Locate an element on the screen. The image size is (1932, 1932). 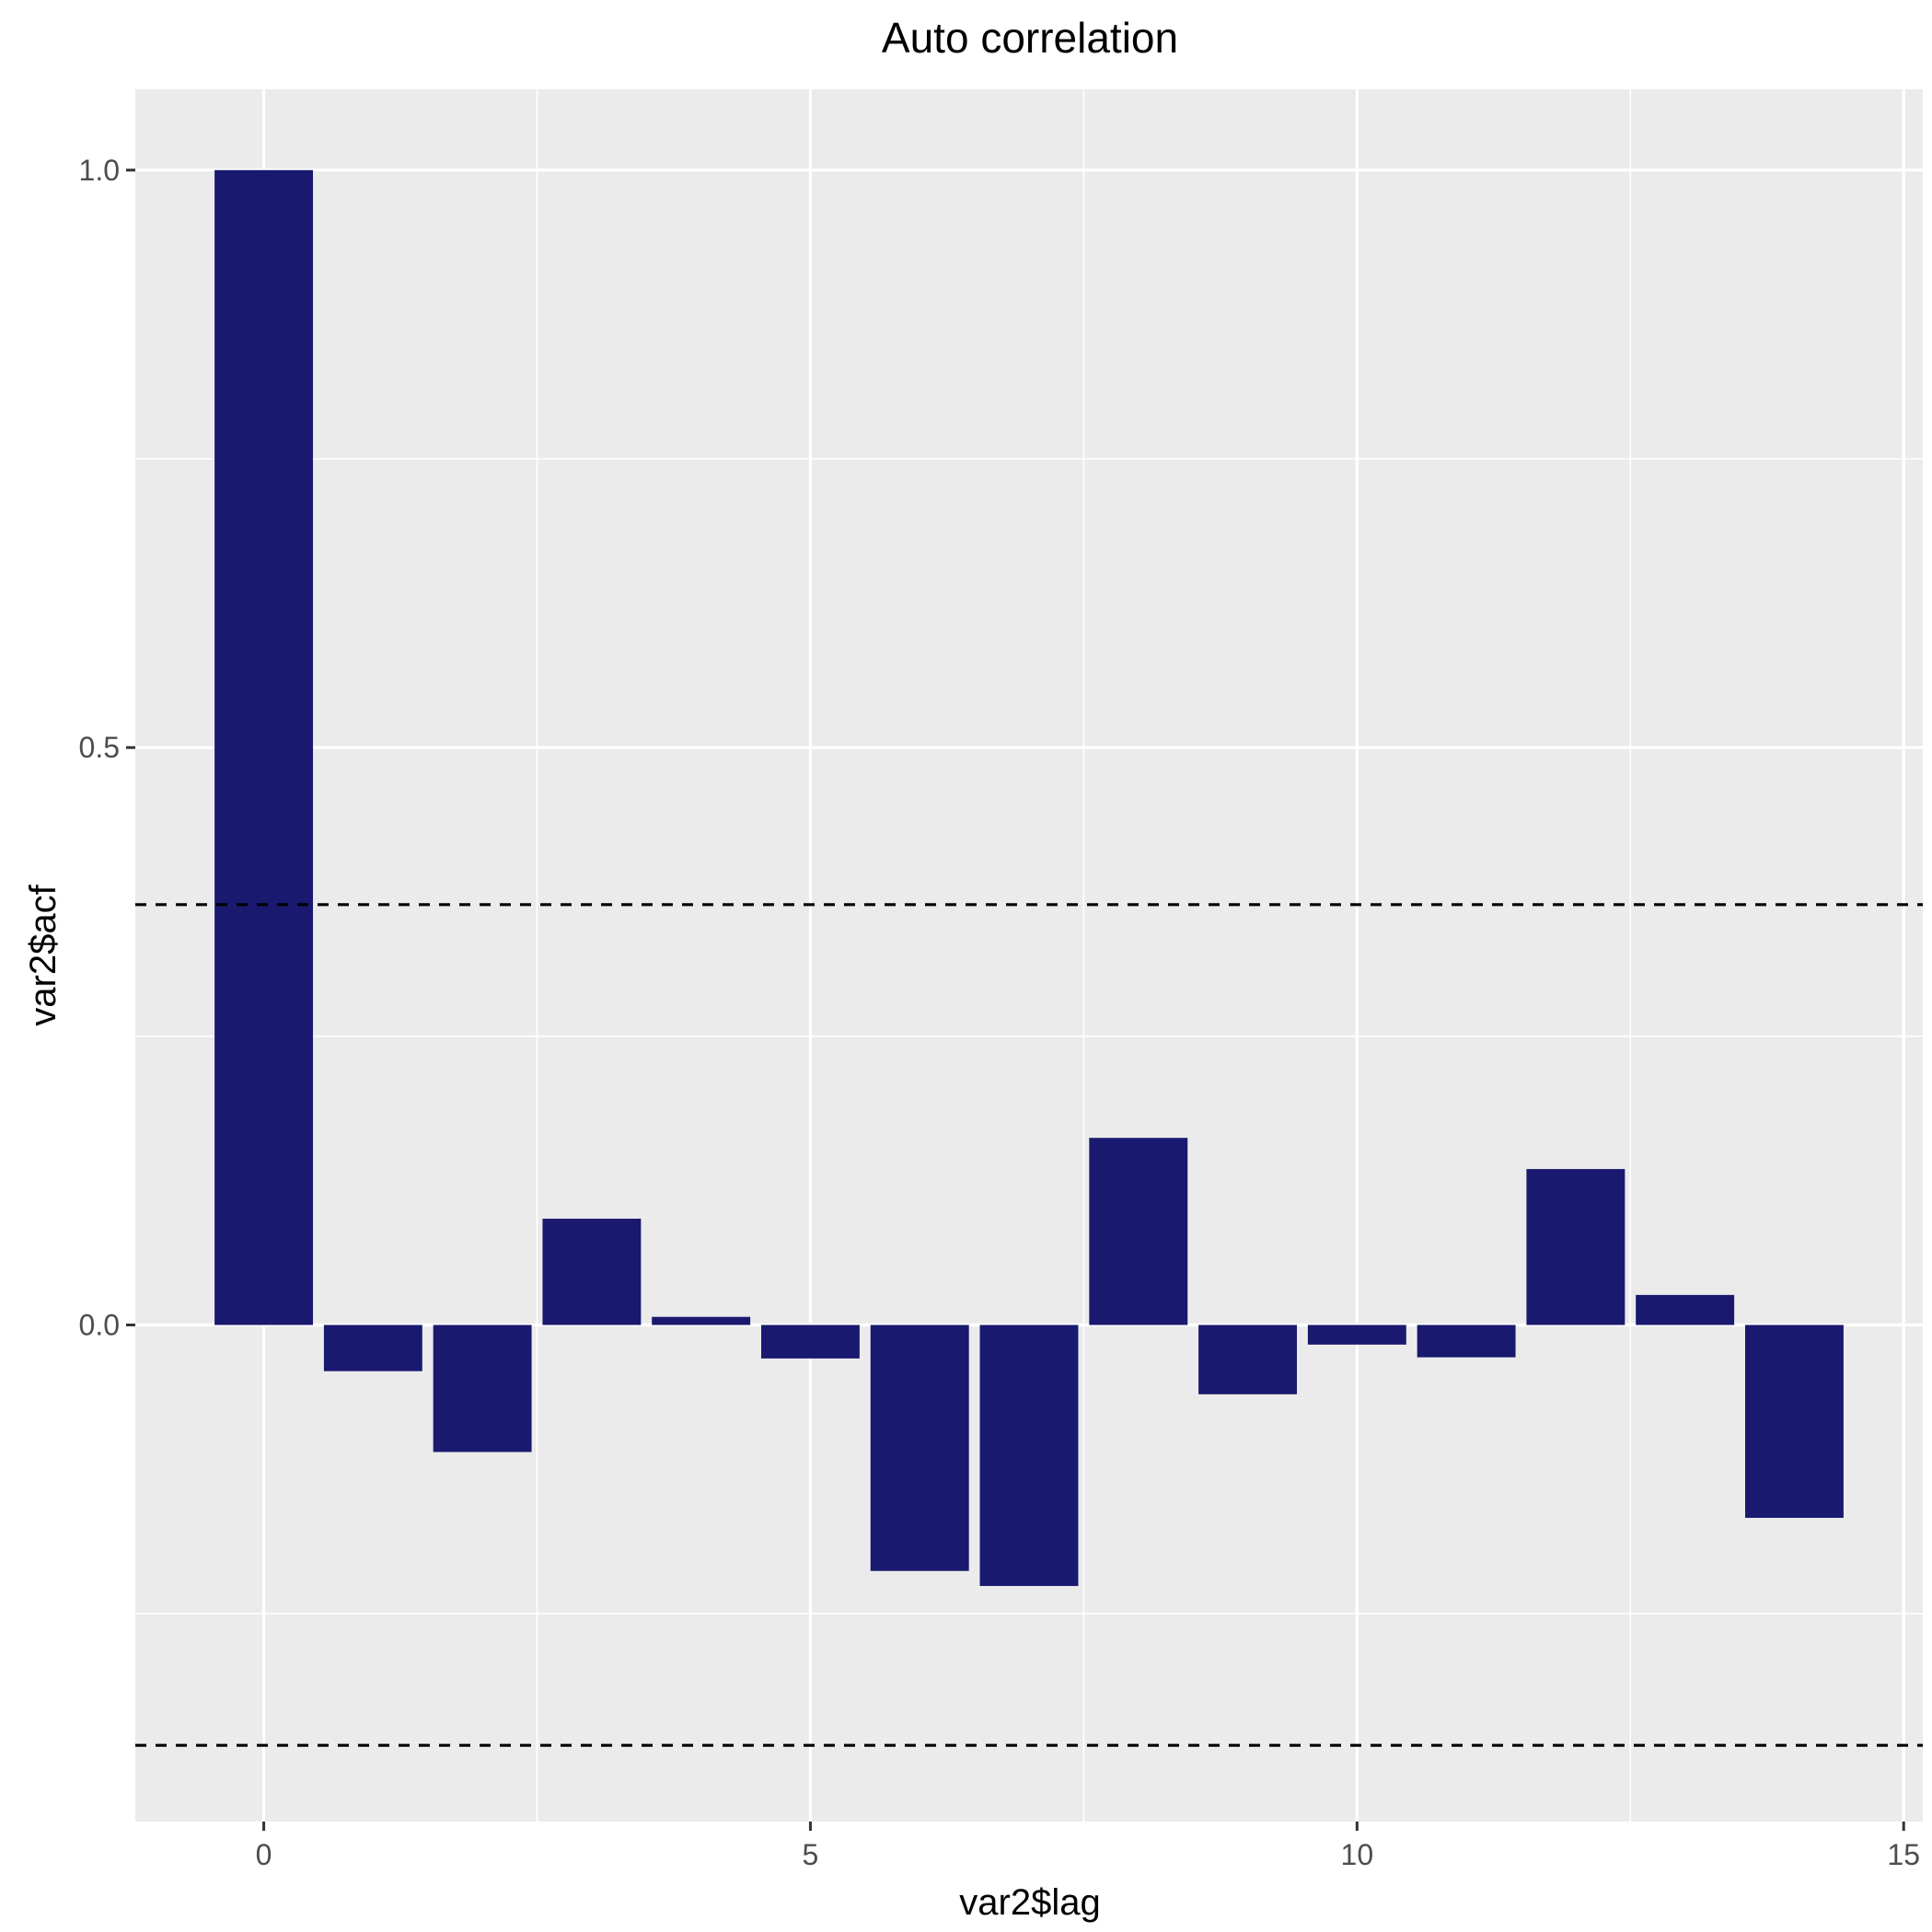
x-tick-label: 5 is located at coordinates (811, 1855).